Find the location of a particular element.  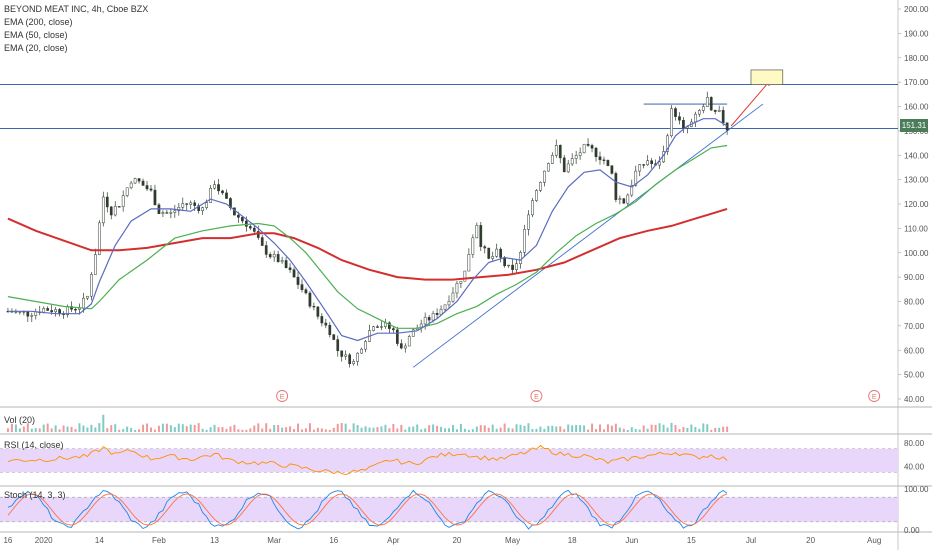

legend-ema-20: EMA (20, close) is located at coordinates (36, 48).